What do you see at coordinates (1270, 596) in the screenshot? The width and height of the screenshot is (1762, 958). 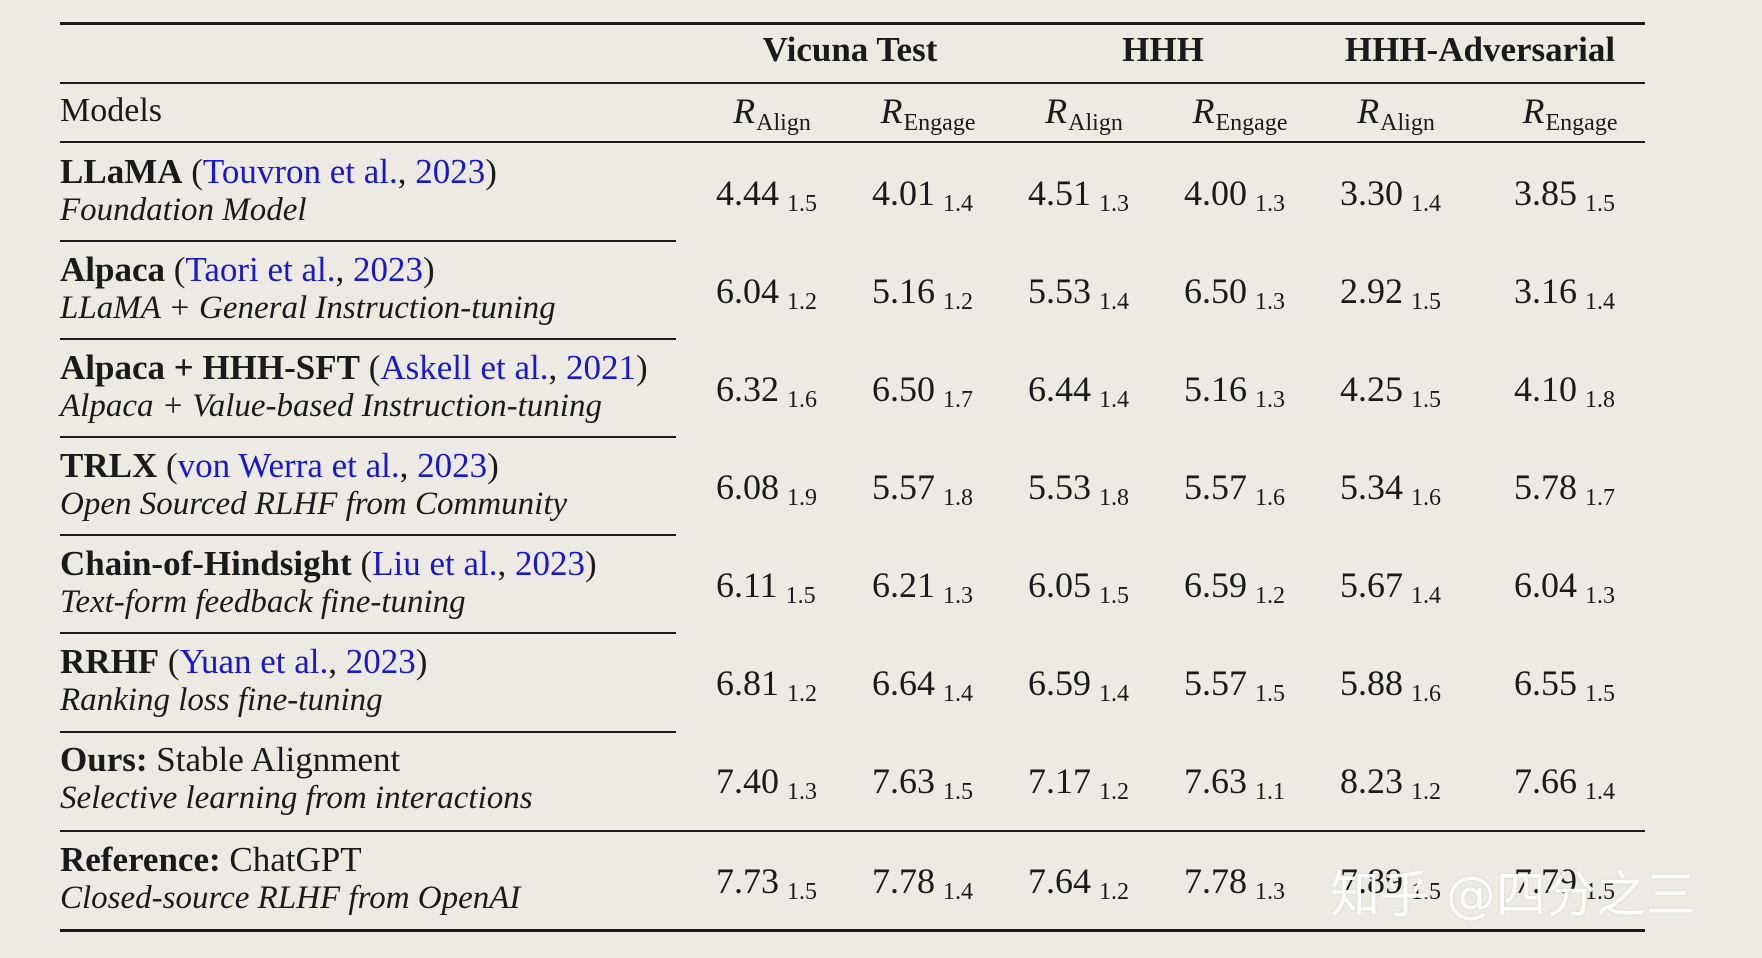 I see `score-std: 1.2` at bounding box center [1270, 596].